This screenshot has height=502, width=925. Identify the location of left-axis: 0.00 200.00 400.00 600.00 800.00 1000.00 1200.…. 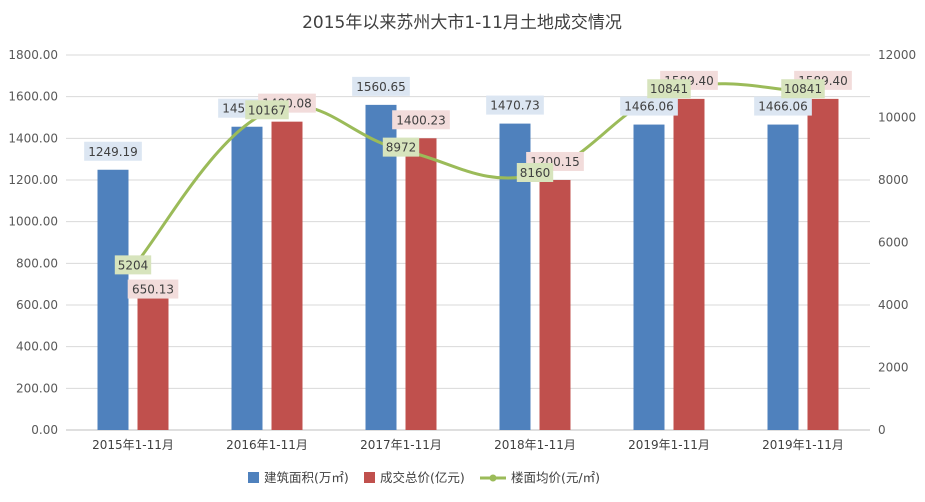
(33, 242).